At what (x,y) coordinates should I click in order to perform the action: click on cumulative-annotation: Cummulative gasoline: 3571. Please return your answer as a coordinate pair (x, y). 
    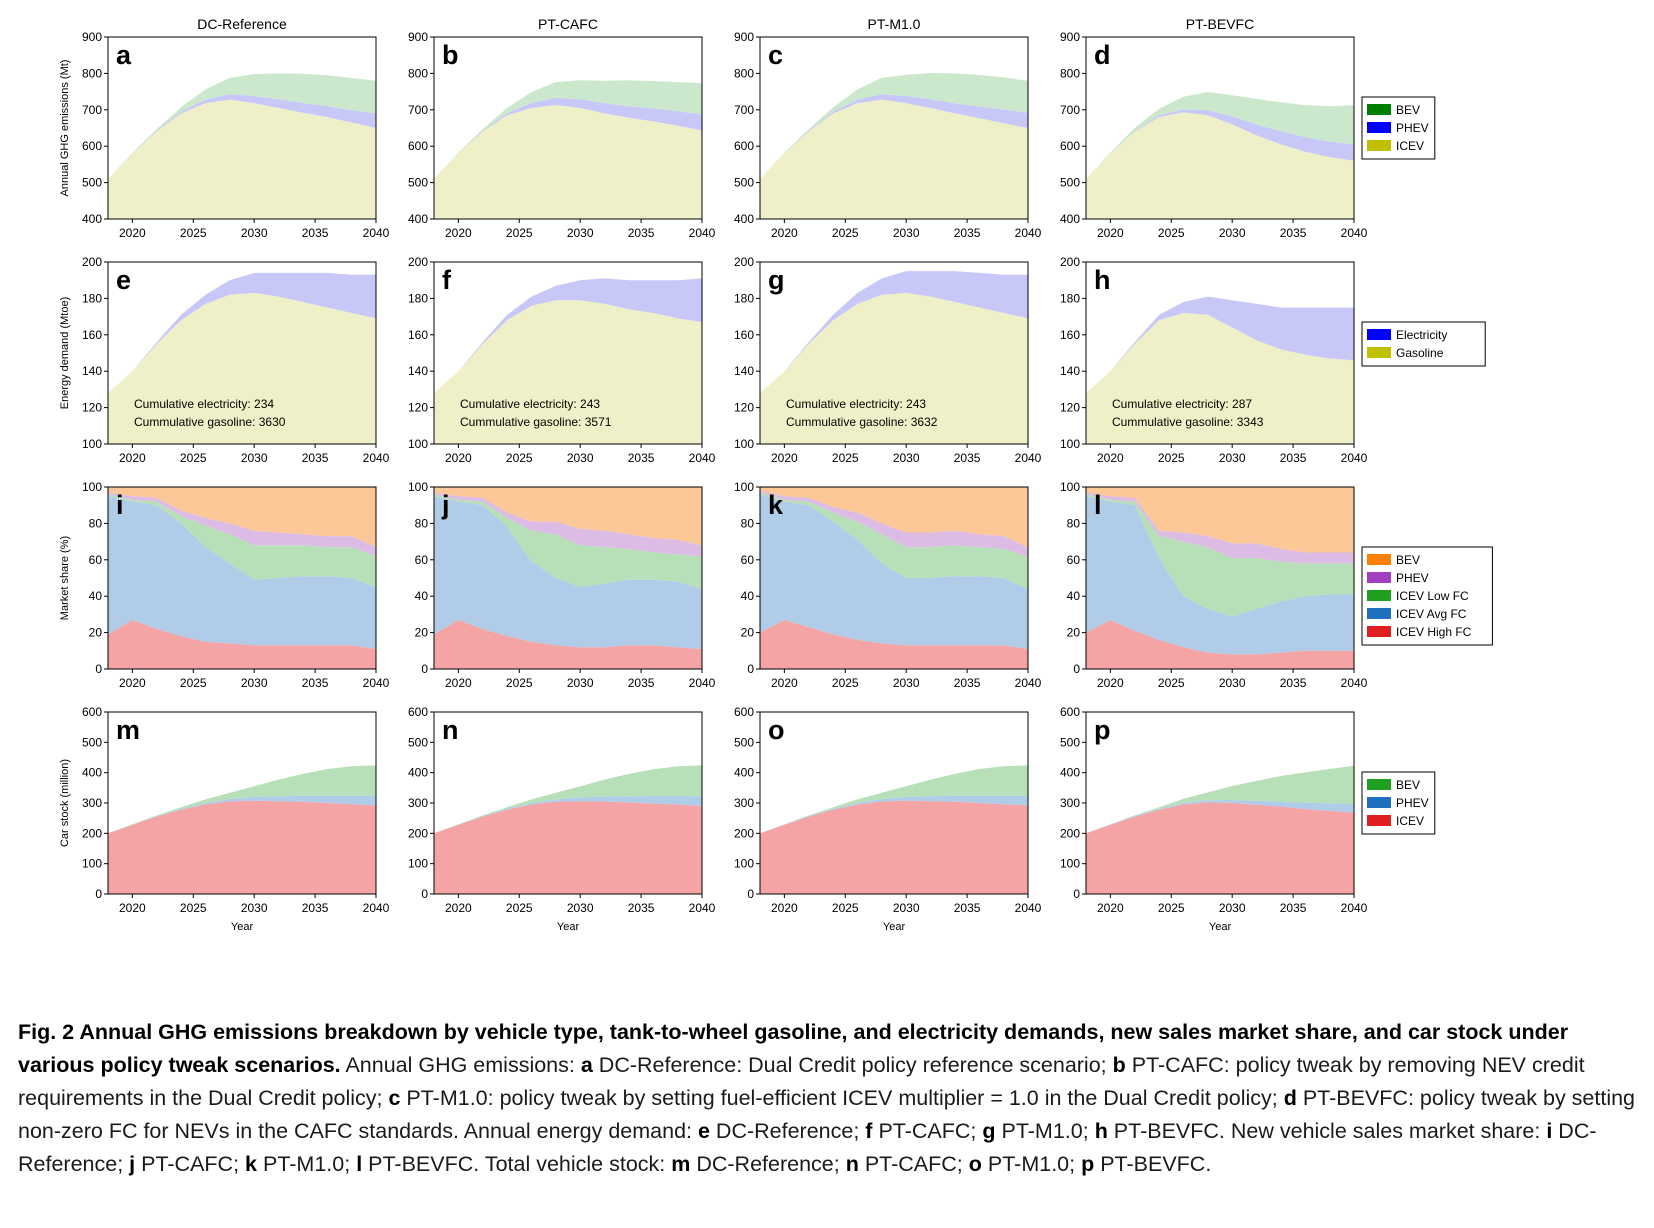
    Looking at the image, I should click on (536, 422).